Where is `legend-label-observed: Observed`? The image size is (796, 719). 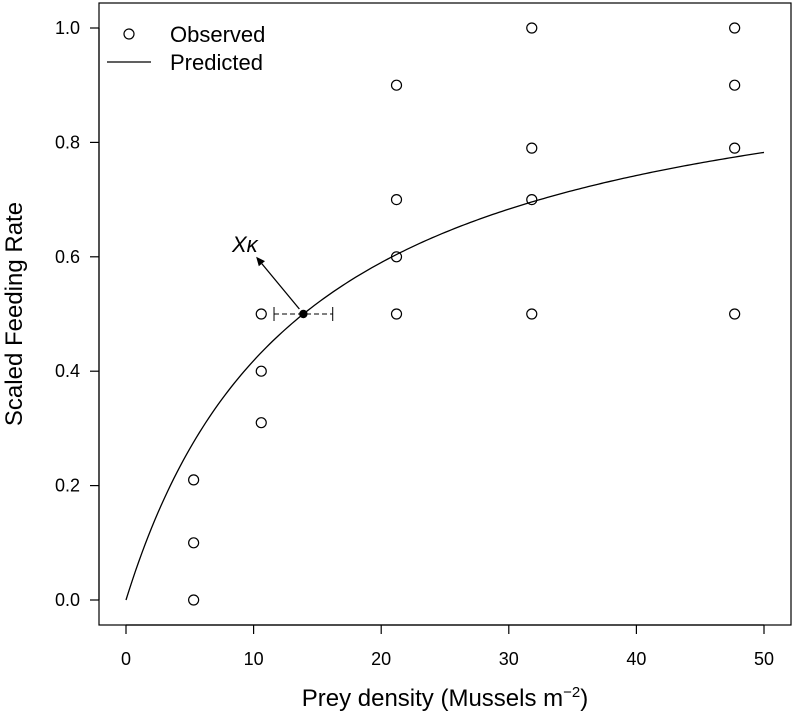
legend-label-observed: Observed is located at coordinates (217, 34).